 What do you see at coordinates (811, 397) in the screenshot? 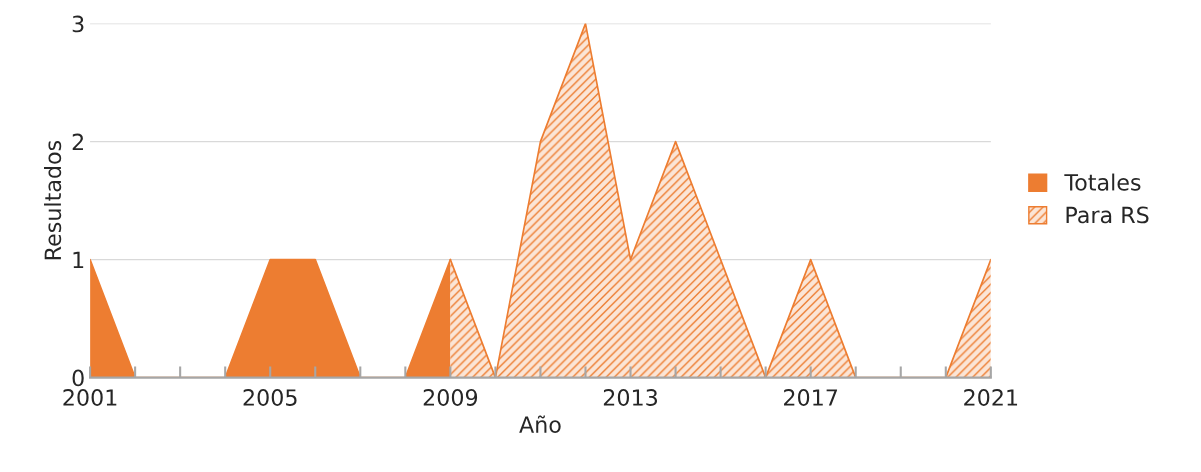
I see `x-tick-label: 2017` at bounding box center [811, 397].